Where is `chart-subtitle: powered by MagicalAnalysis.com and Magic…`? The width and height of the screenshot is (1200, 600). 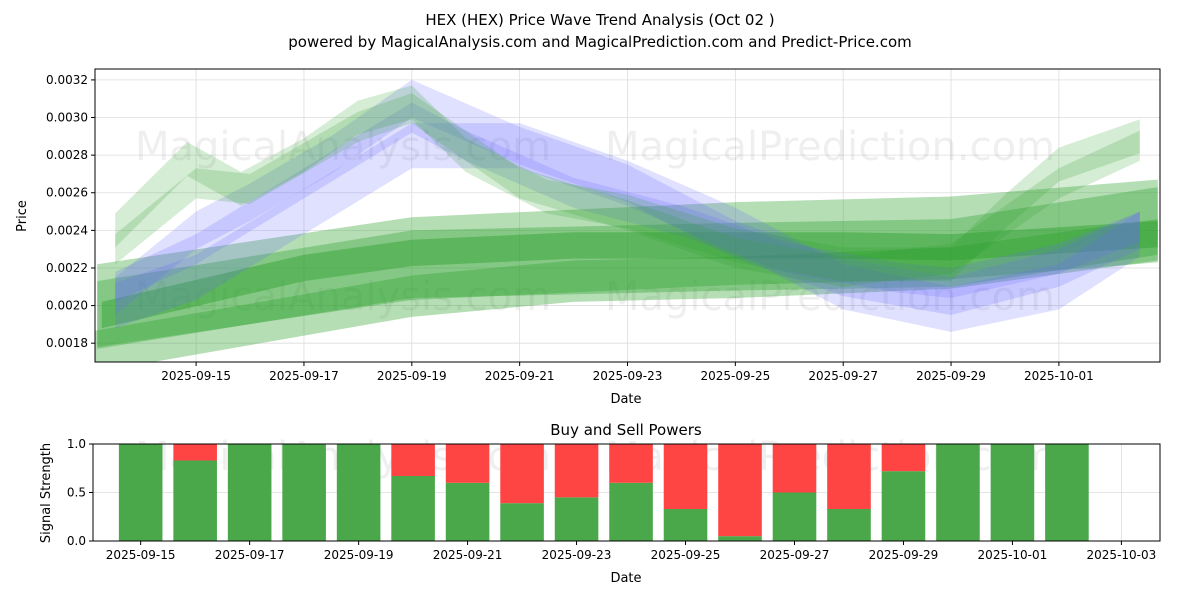
chart-subtitle: powered by MagicalAnalysis.com and Magic… is located at coordinates (600, 42).